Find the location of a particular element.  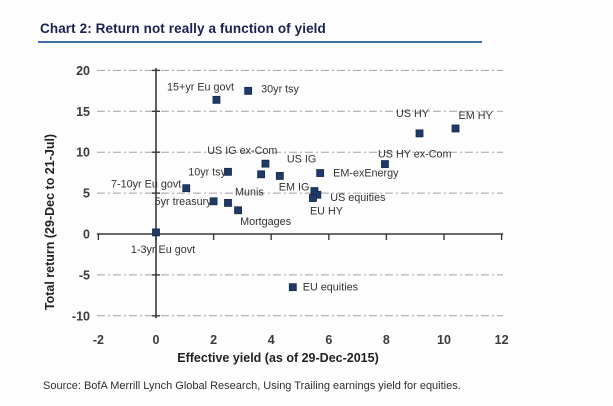

point-munis is located at coordinates (228, 203).